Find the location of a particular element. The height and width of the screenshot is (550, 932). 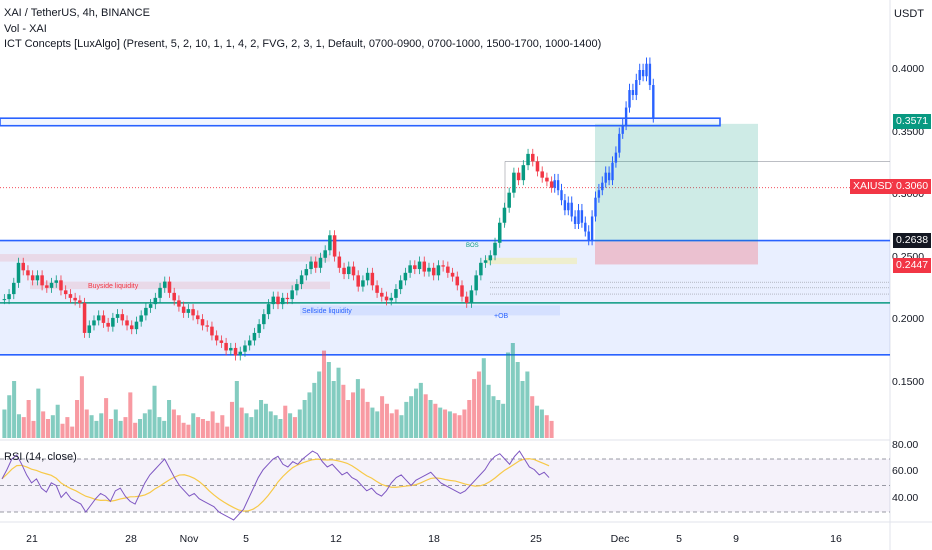

time-tick: Nov is located at coordinates (189, 539).